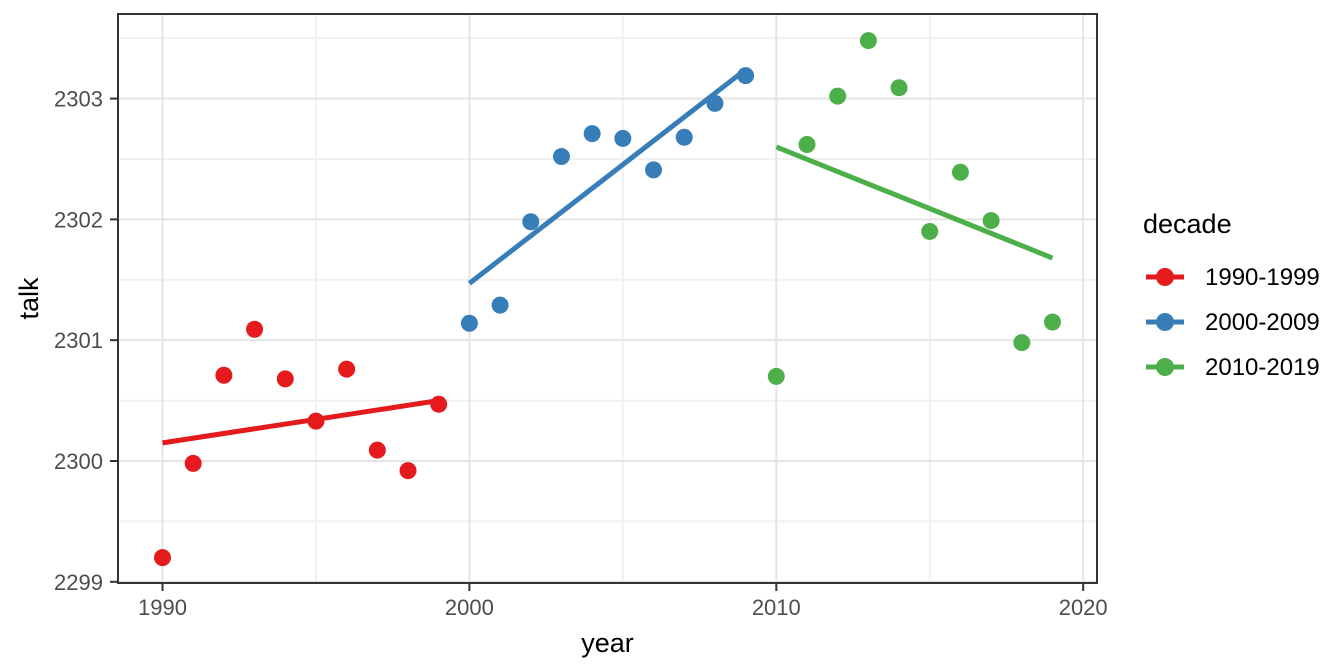 The width and height of the screenshot is (1344, 672). Describe the element at coordinates (1262, 322) in the screenshot. I see `legend-item-label: 2000-2009` at that location.